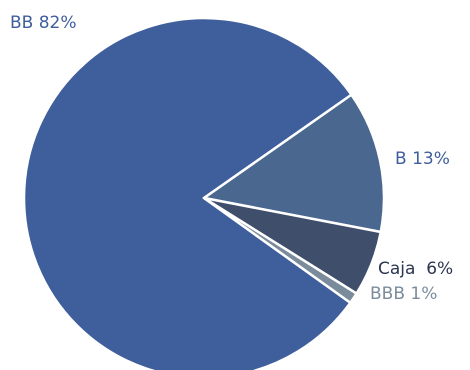  What do you see at coordinates (403, 294) in the screenshot?
I see `slice-label-bbb: BBB 1%` at bounding box center [403, 294].